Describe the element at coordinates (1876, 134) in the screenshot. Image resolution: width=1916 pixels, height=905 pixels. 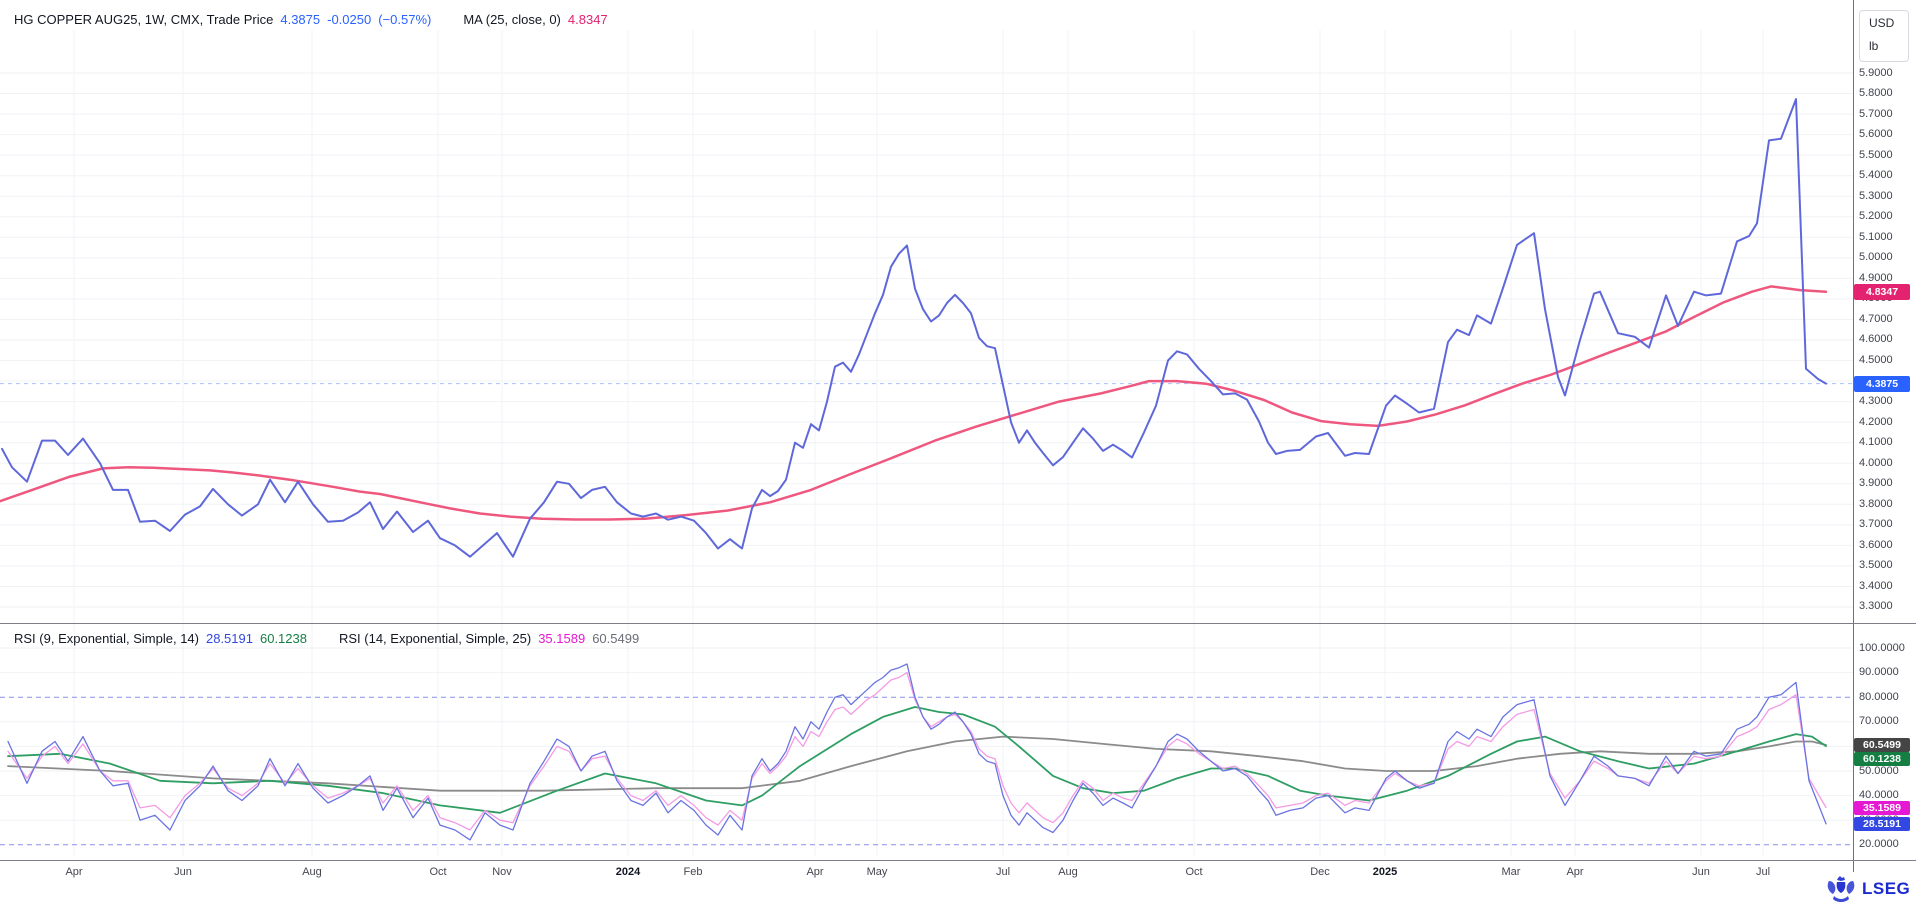
I see `price-tick-label: 5.6000` at that location.